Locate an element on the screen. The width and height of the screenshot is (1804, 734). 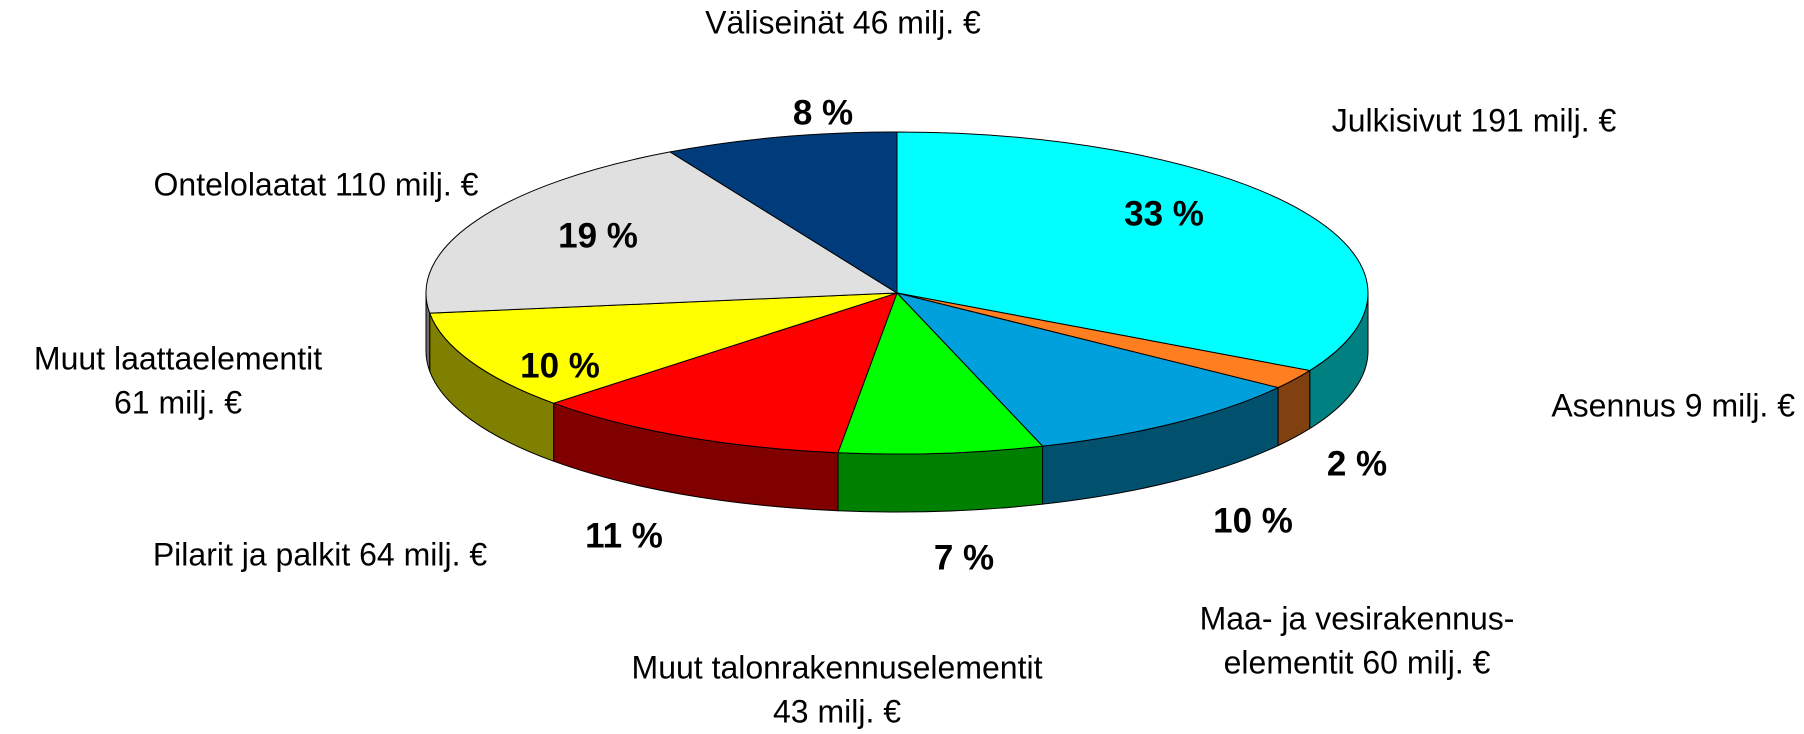
category-label: Julkisivut 191 milj. € is located at coordinates (1474, 120).